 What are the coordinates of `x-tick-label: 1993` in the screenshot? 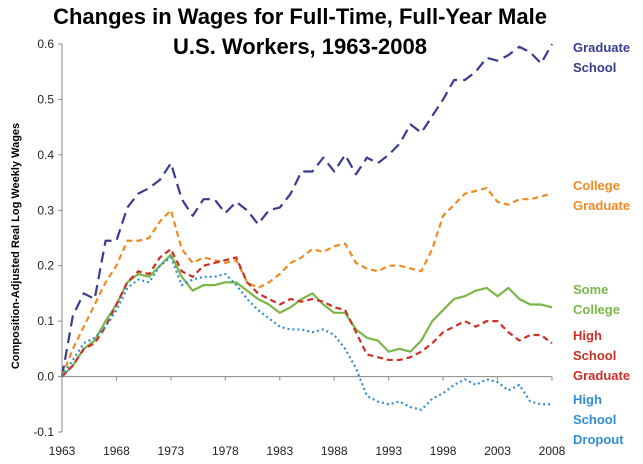 It's located at (388, 451).